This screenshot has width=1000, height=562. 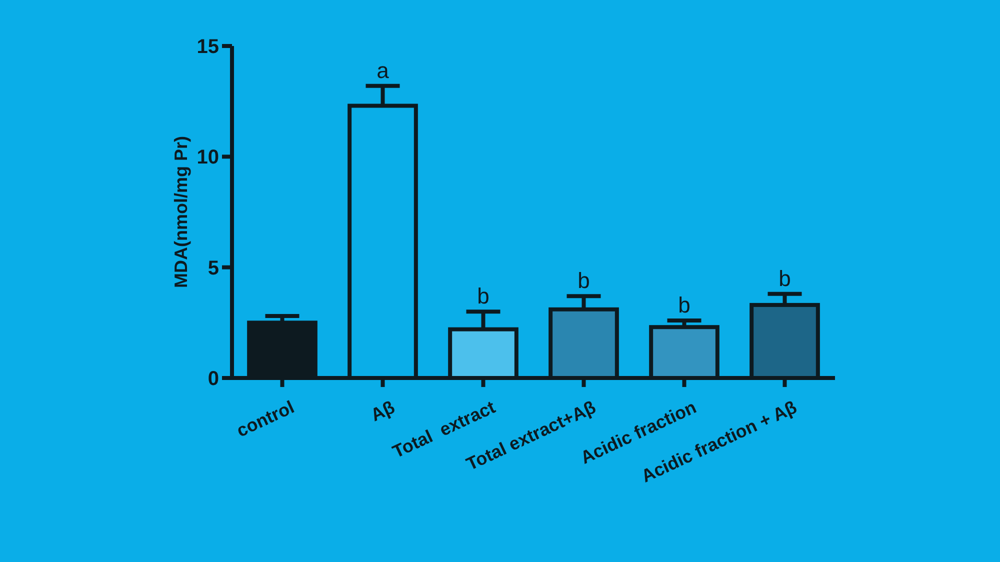 I want to click on x-tick-label: Aβ, so click(x=383, y=411).